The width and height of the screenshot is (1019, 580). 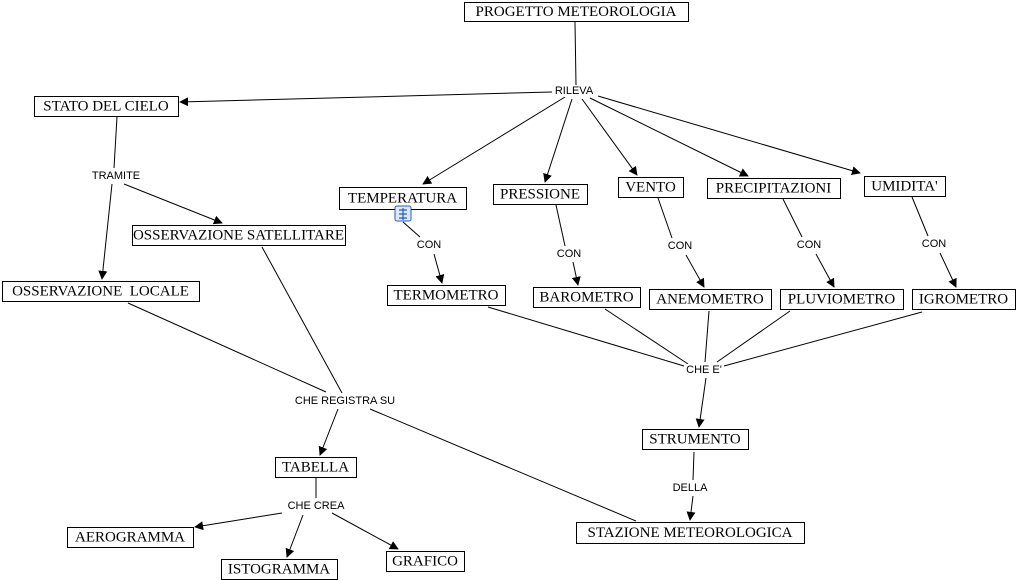 I want to click on concept-node: STATO DEL CIELO, so click(x=106, y=106).